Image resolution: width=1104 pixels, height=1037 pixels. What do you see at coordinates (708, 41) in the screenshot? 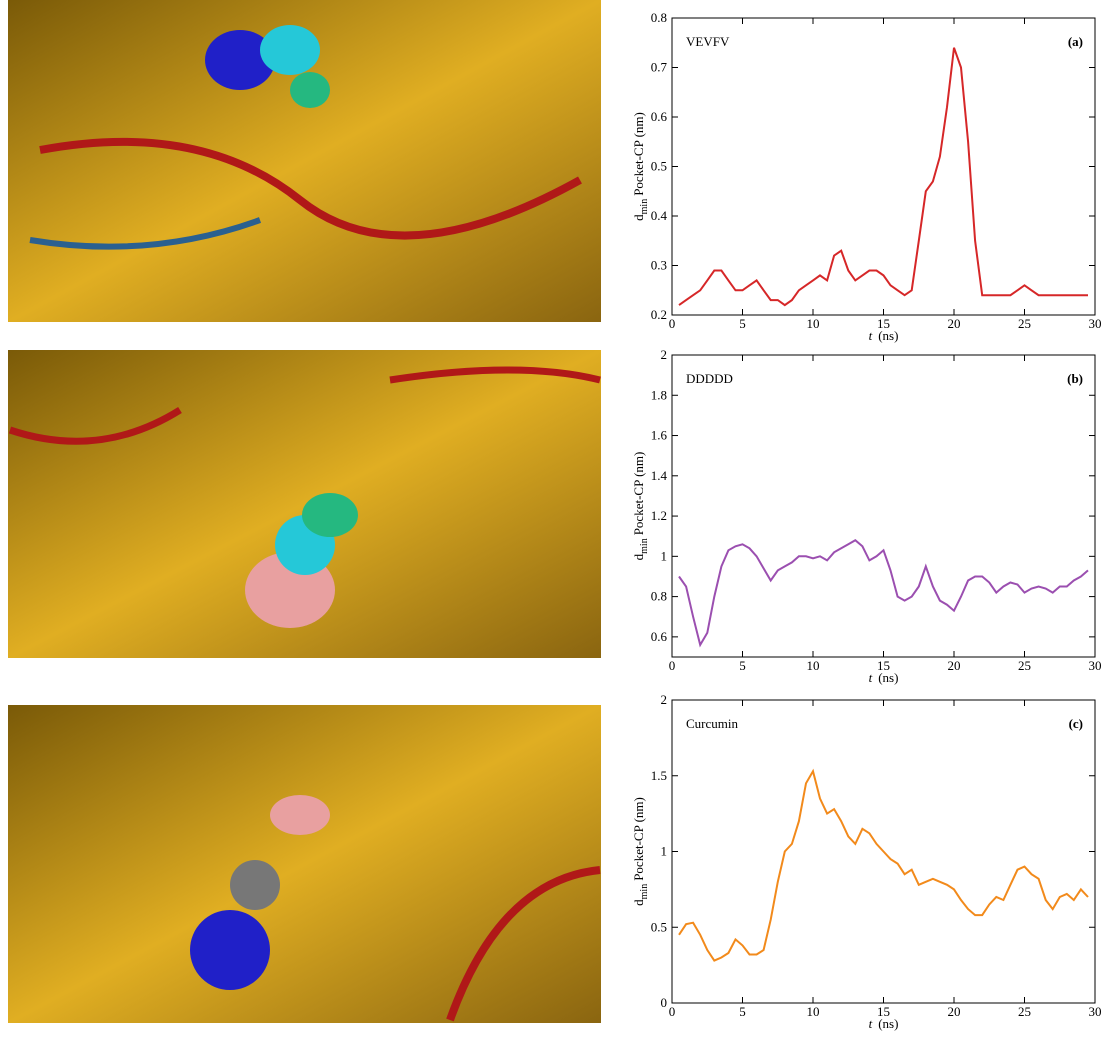
I see `annotation: VEVFV` at bounding box center [708, 41].